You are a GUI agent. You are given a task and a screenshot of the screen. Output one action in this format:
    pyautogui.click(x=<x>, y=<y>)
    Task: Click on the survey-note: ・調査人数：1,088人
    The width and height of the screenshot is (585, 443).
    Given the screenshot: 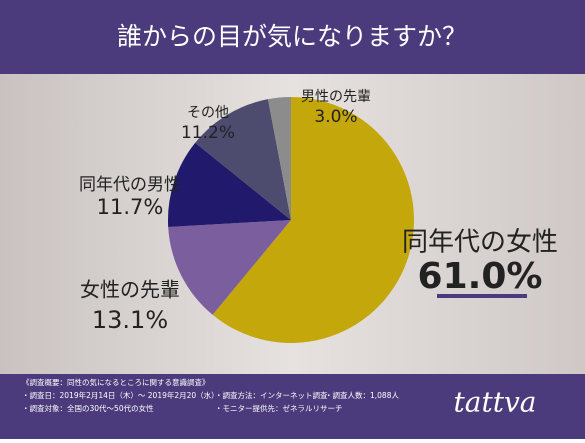 What is the action you would take?
    pyautogui.click(x=362, y=395)
    